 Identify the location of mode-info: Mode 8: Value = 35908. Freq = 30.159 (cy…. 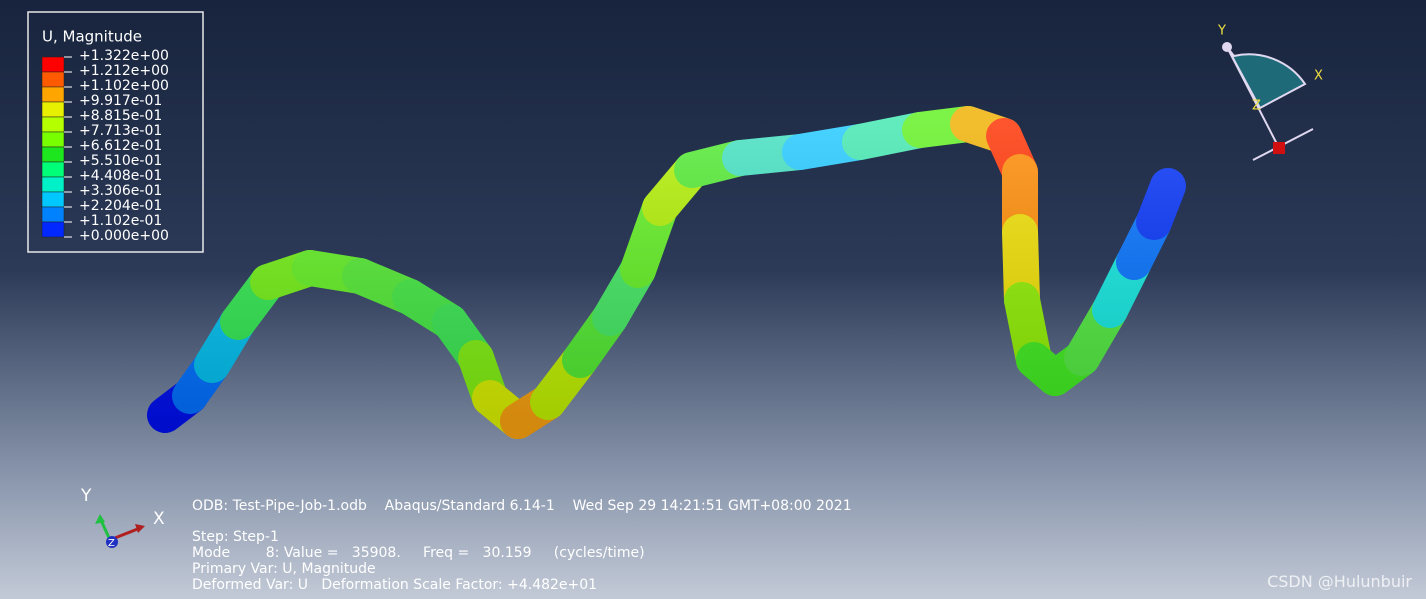
(418, 553).